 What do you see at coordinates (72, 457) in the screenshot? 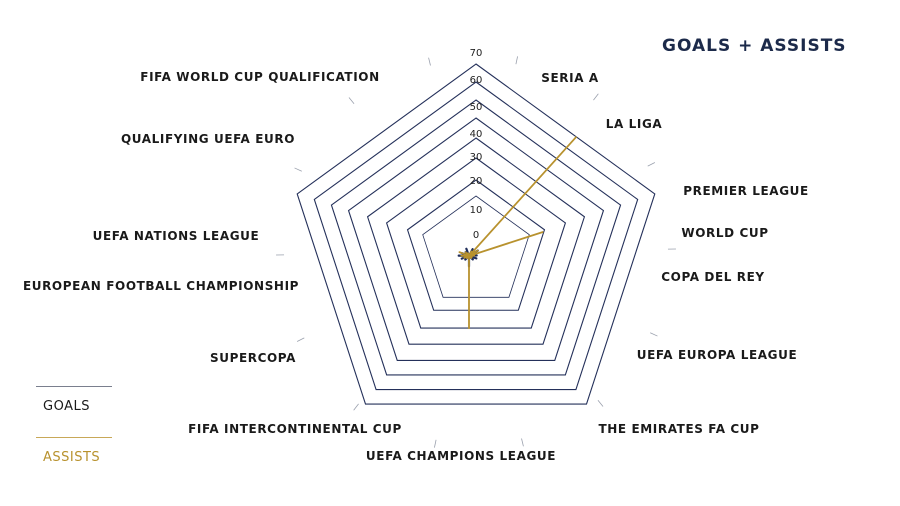
I see `legend-label-assists: ASSISTS` at bounding box center [72, 457].